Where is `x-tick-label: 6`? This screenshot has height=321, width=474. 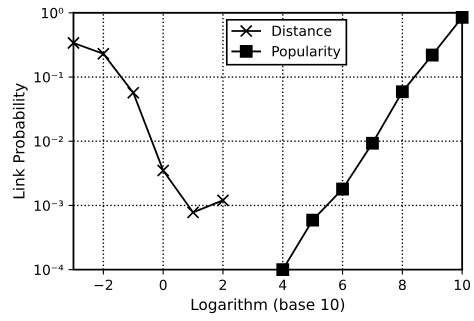 x-tick-label: 6 is located at coordinates (342, 285).